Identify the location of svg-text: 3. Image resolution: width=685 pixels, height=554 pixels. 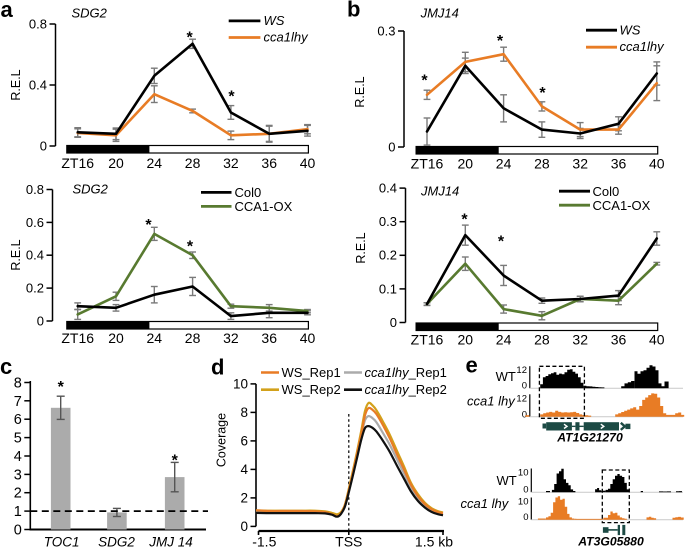
(18, 475).